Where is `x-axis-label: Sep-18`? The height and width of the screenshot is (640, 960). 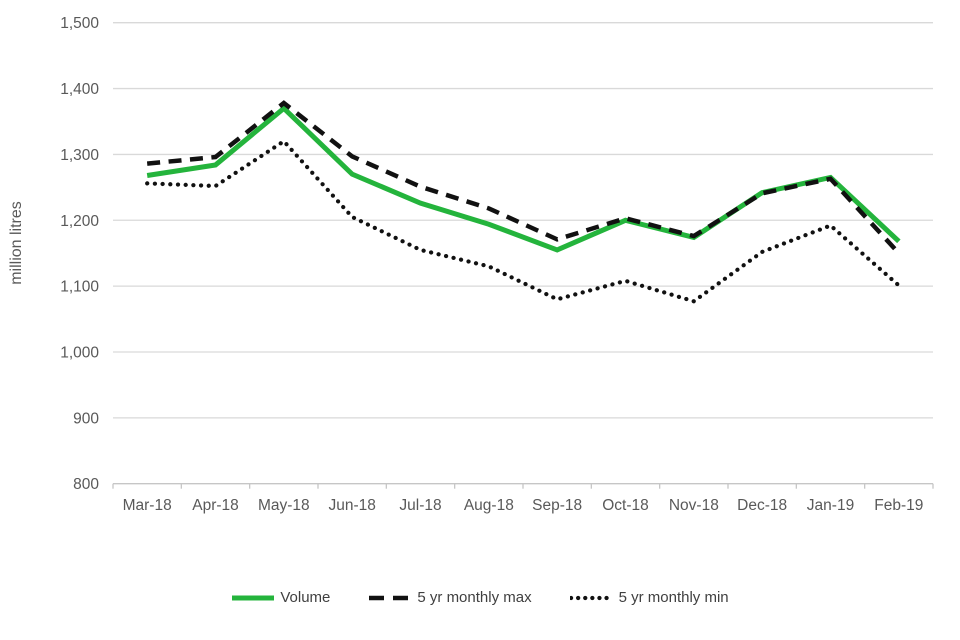 x-axis-label: Sep-18 is located at coordinates (557, 505).